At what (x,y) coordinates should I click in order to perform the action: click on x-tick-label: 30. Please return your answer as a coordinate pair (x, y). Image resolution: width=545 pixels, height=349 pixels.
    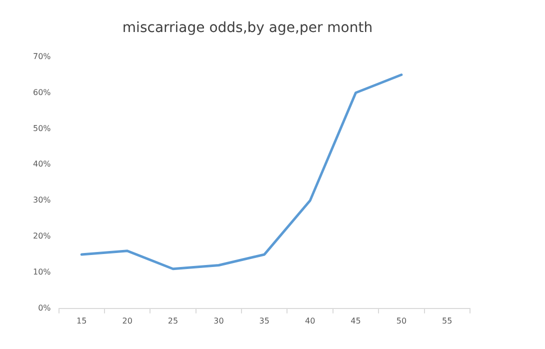
    Looking at the image, I should click on (219, 321).